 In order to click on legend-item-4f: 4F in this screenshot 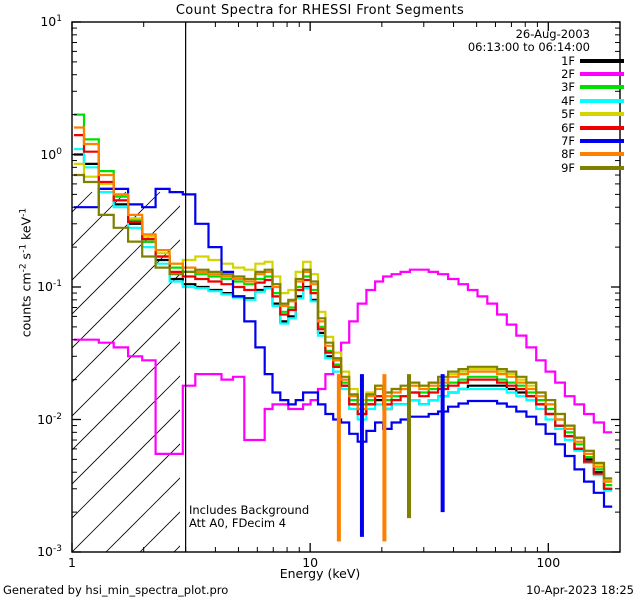, I will do `click(536, 100)`.